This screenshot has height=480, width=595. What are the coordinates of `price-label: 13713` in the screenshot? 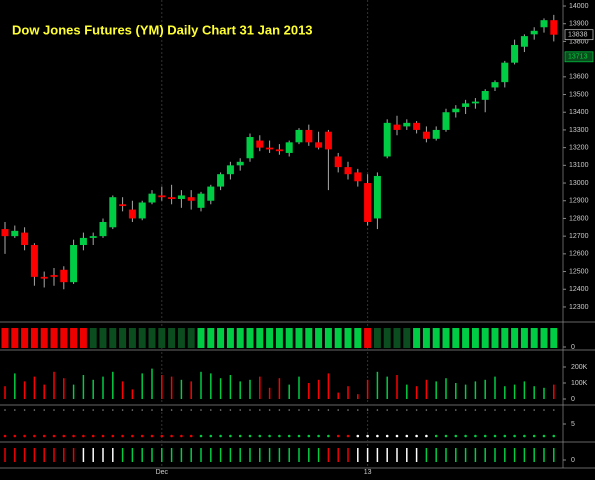 It's located at (578, 57).